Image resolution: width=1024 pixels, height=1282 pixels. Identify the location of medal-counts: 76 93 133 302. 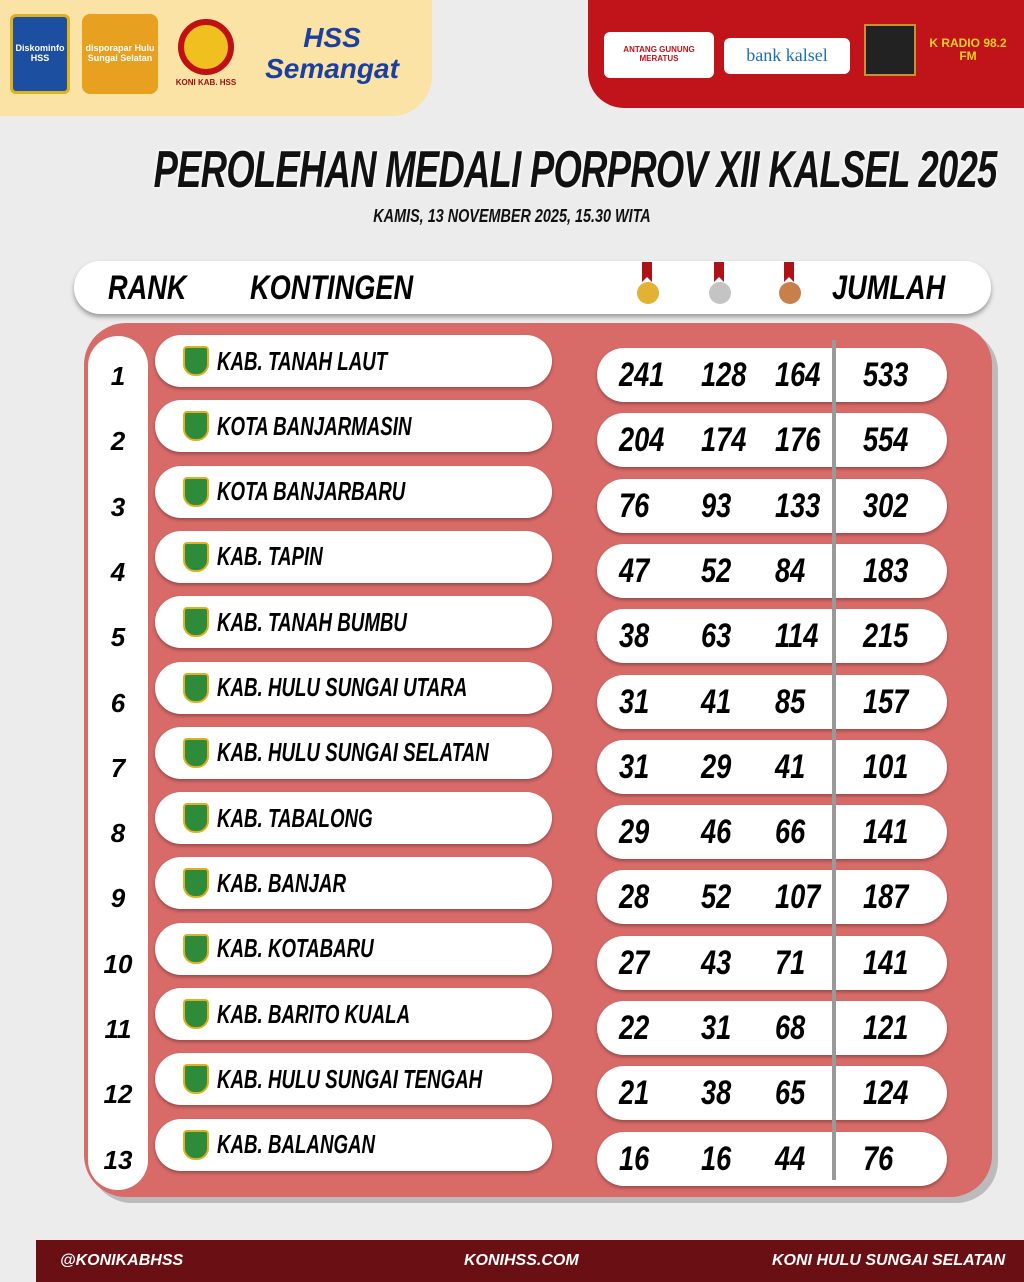
(772, 505).